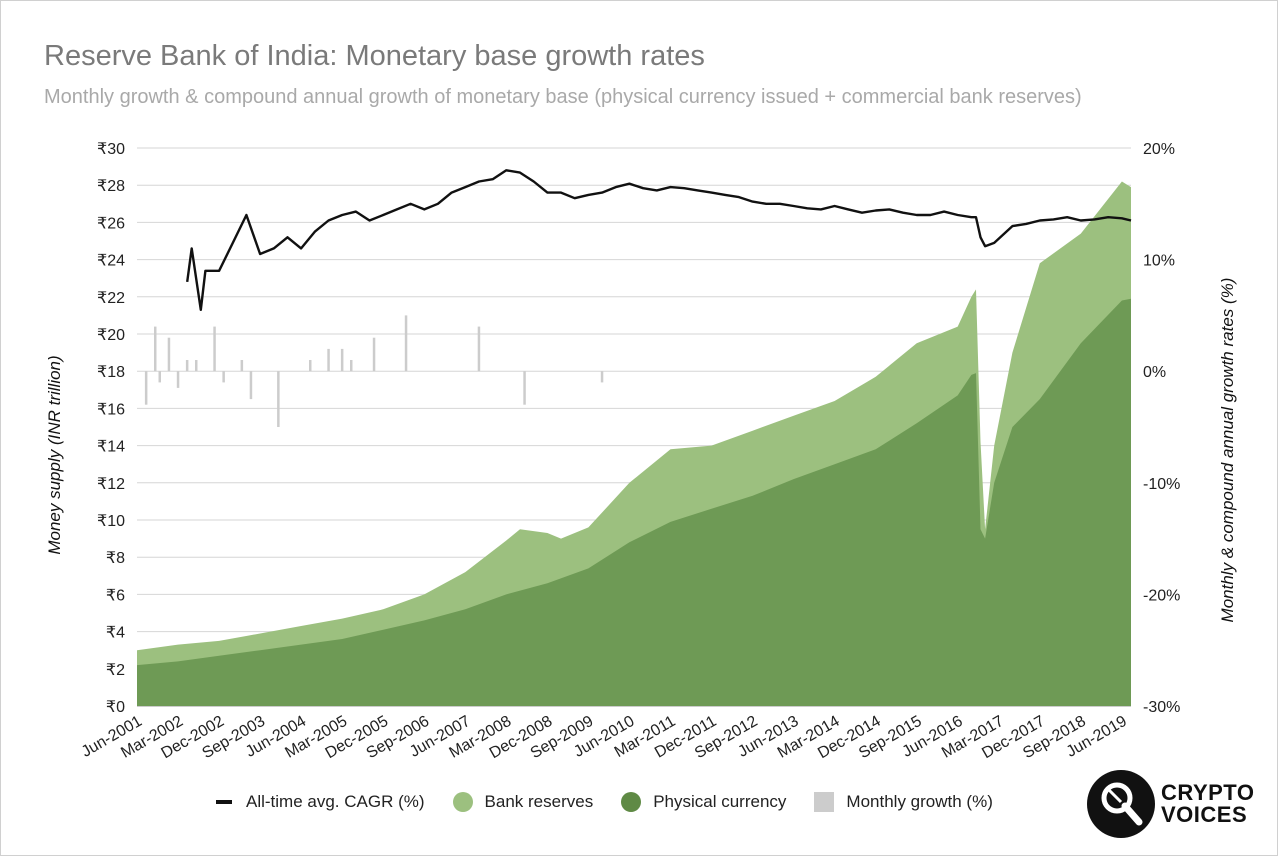 The image size is (1280, 858). Describe the element at coordinates (111, 447) in the screenshot. I see `y-tick-left: ₹14` at that location.